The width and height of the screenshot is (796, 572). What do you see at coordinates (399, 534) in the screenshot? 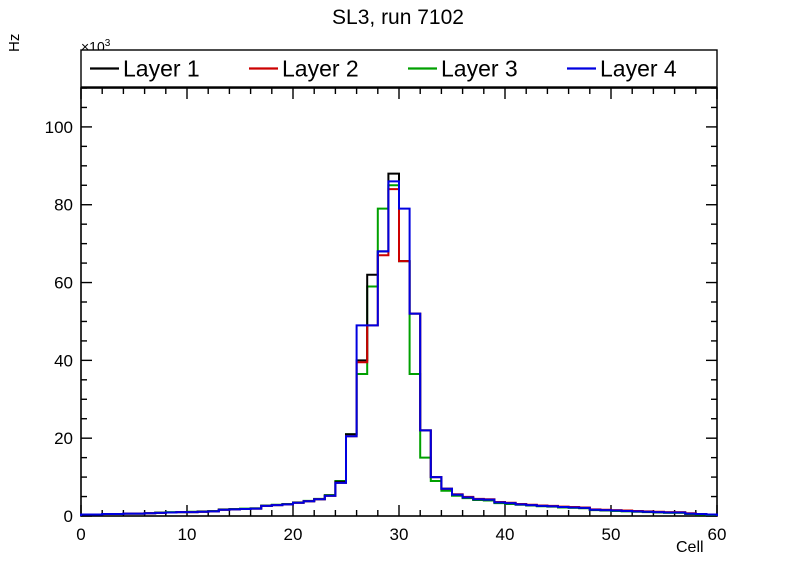
I see `x-tick-label: 30` at bounding box center [399, 534].